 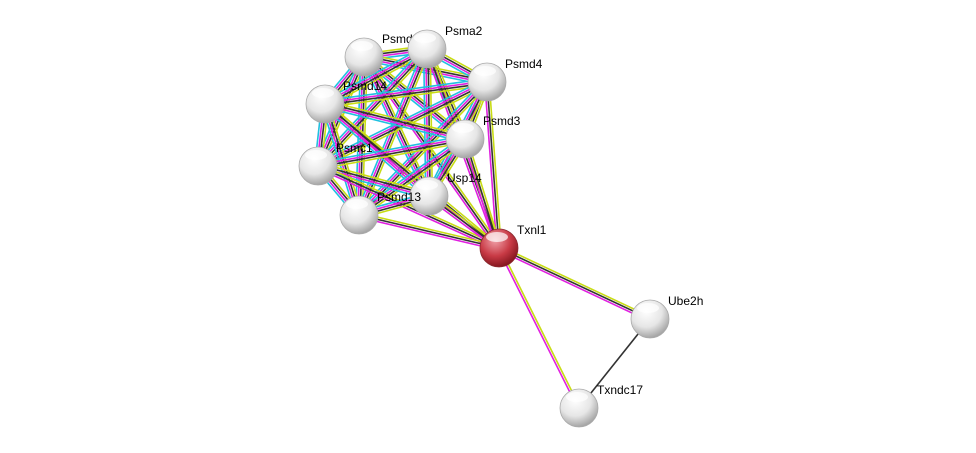 I want to click on edge-psmd3-psmd13-databases, so click(x=410, y=174).